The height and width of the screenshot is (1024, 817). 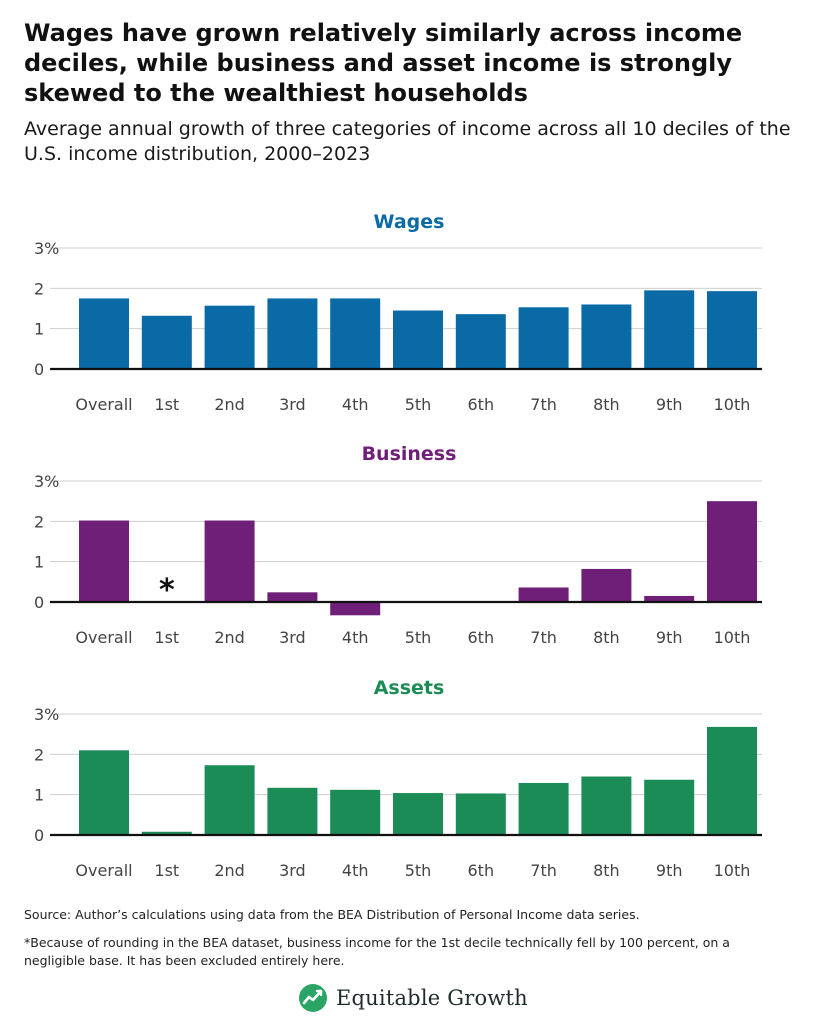 What do you see at coordinates (409, 688) in the screenshot?
I see `panel-title: Assets` at bounding box center [409, 688].